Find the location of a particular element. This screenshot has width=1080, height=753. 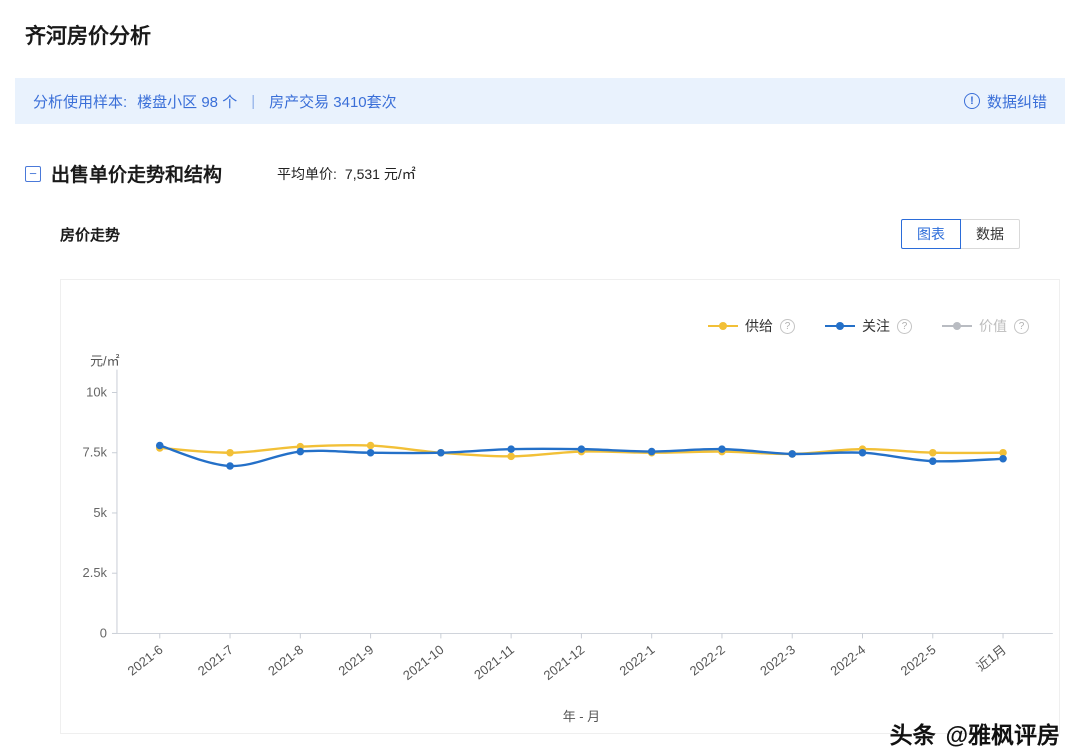

average-price-value: 7,531 元/㎡ is located at coordinates (380, 173).